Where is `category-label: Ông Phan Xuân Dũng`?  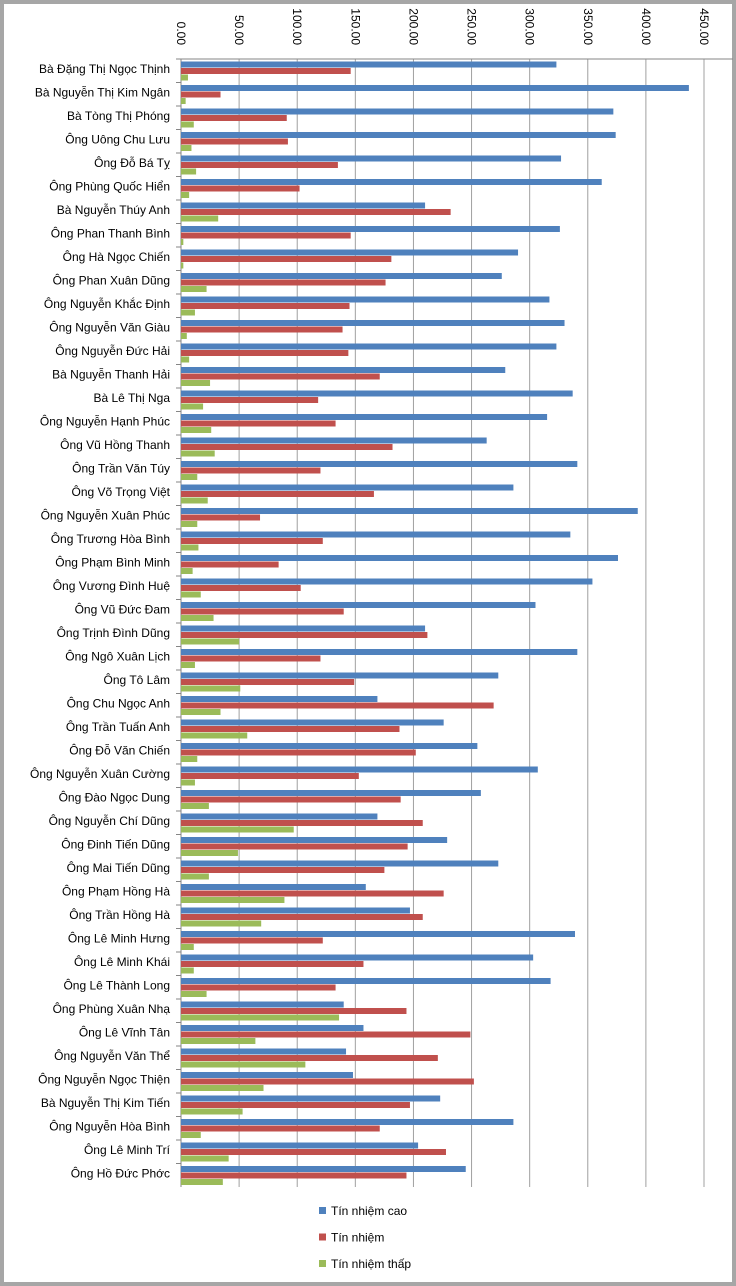 category-label: Ông Phan Xuân Dũng is located at coordinates (111, 279).